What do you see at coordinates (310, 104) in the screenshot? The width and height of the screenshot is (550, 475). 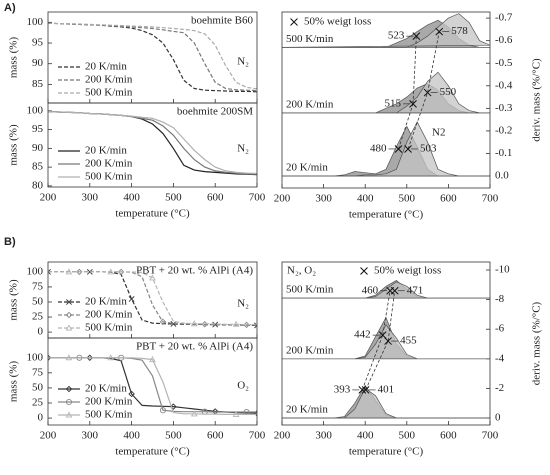 I see `rate-label: 200 K/min` at bounding box center [310, 104].